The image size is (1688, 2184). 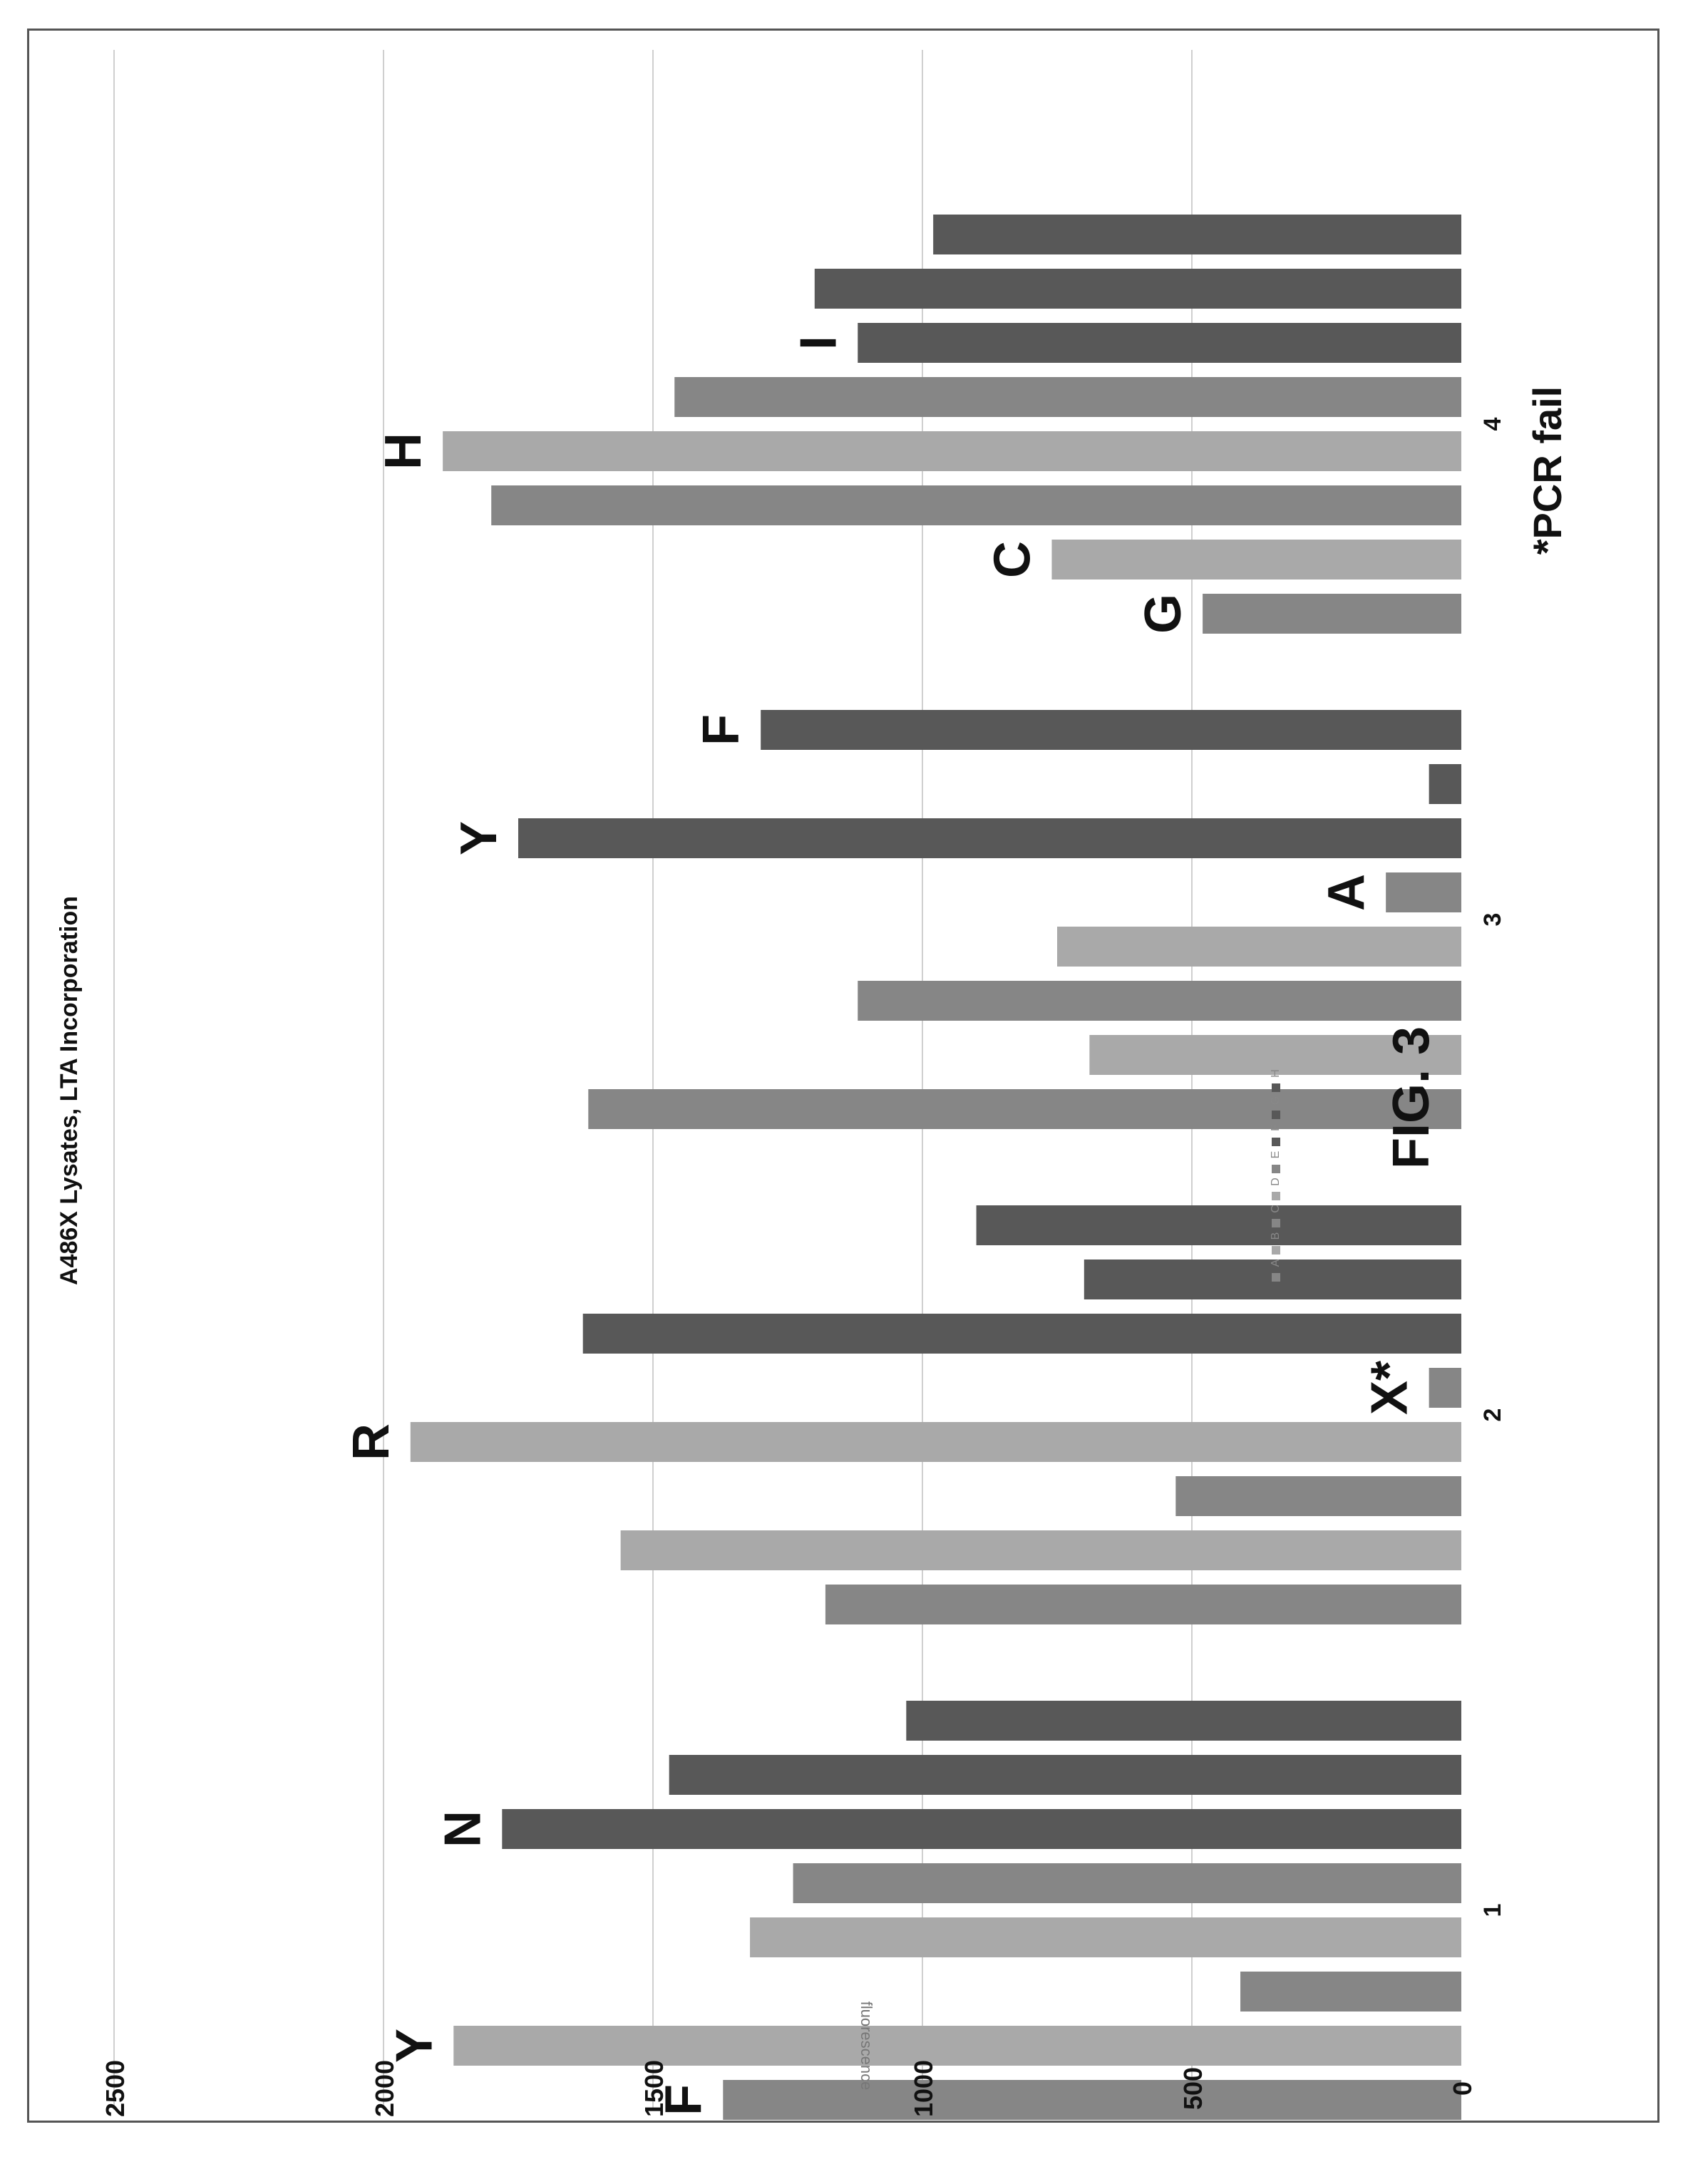 I want to click on value-tick-labels: 0 500 1000 1500 2000 2500, so click(x=789, y=2088).